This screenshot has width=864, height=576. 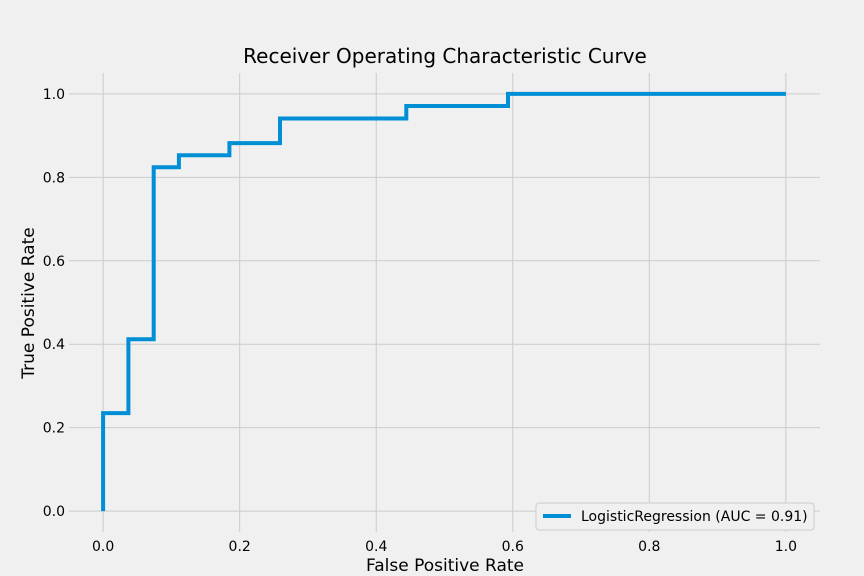 I want to click on y-tick-label: 0.6, so click(x=54, y=262).